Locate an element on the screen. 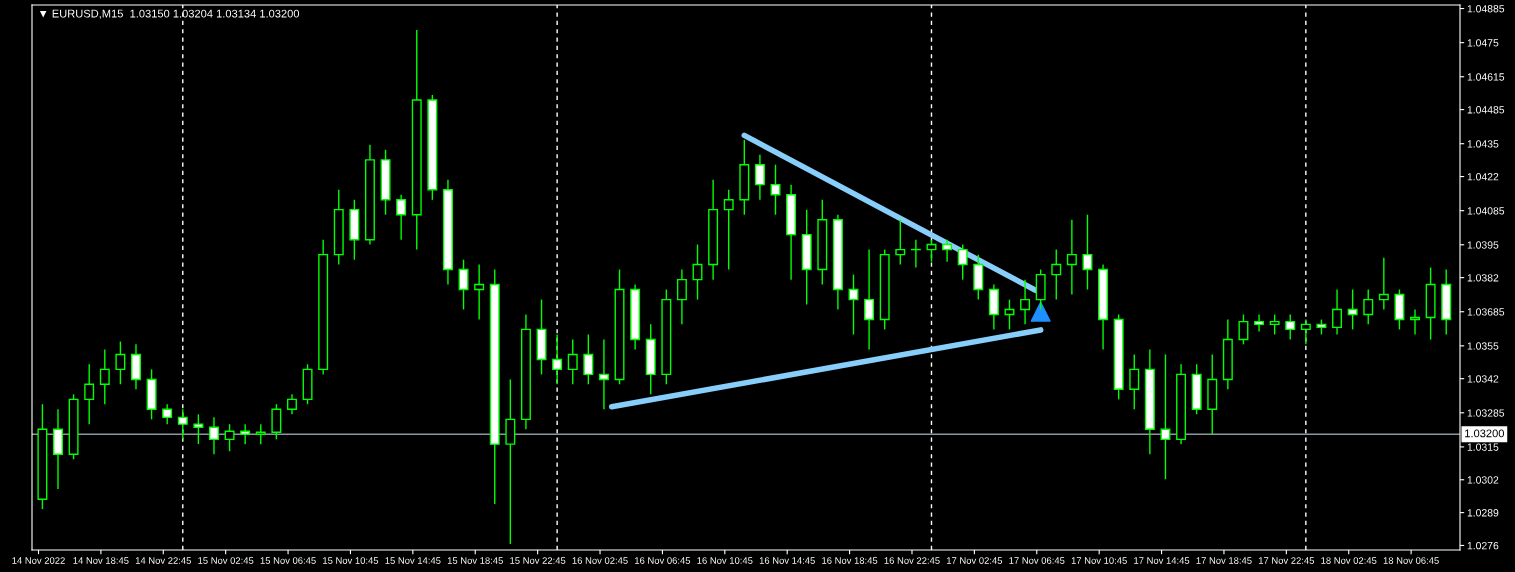 This screenshot has height=572, width=1515. chart-title: ▼ EURUSD,M15 1.03150 1.03204 1.03134 1.03200 is located at coordinates (169, 14).